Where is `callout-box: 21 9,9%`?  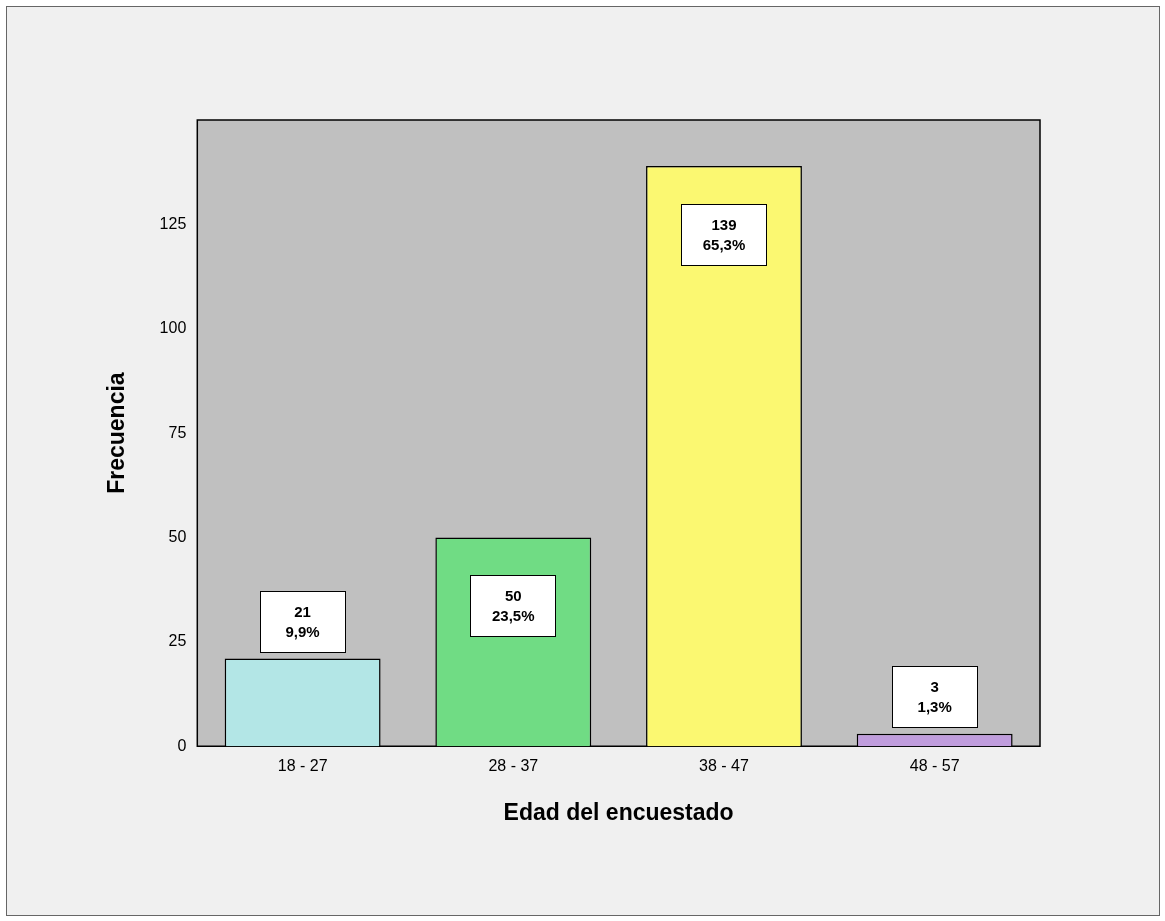 callout-box: 21 9,9% is located at coordinates (302, 621).